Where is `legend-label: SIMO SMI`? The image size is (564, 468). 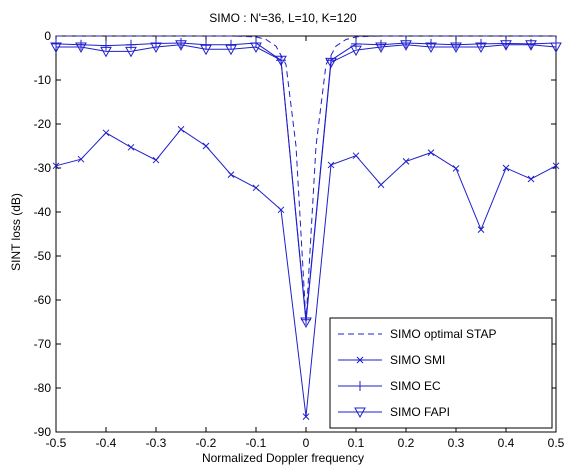
legend-label: SIMO SMI is located at coordinates (417, 360).